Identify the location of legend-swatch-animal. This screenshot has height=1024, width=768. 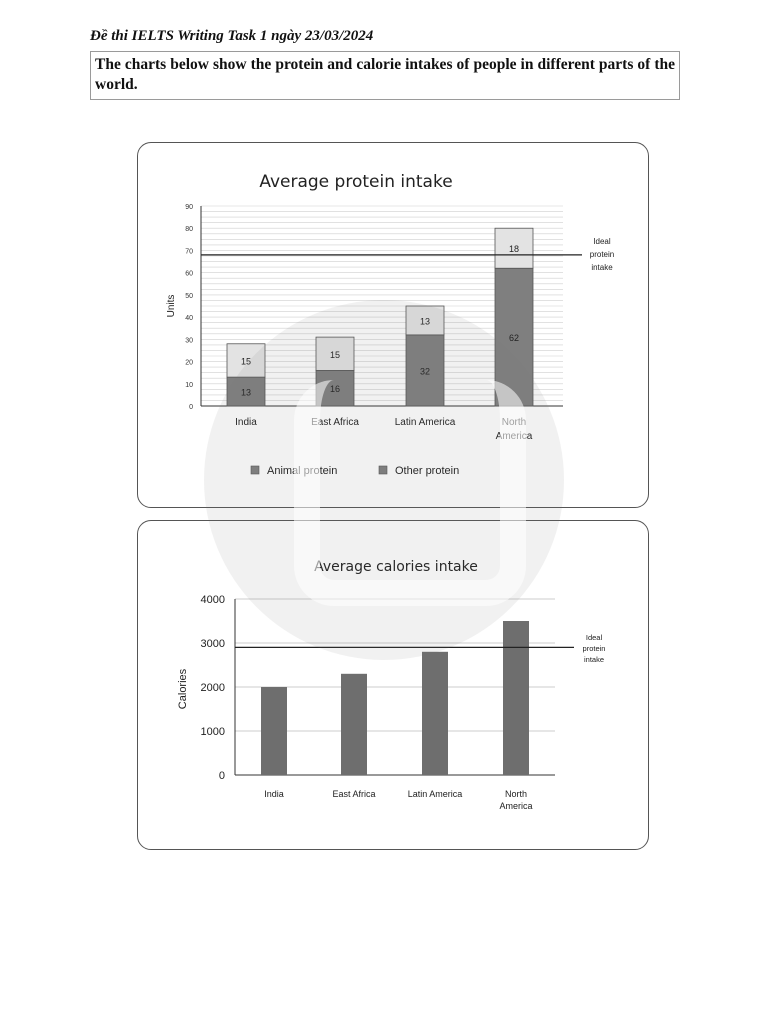
(255, 470).